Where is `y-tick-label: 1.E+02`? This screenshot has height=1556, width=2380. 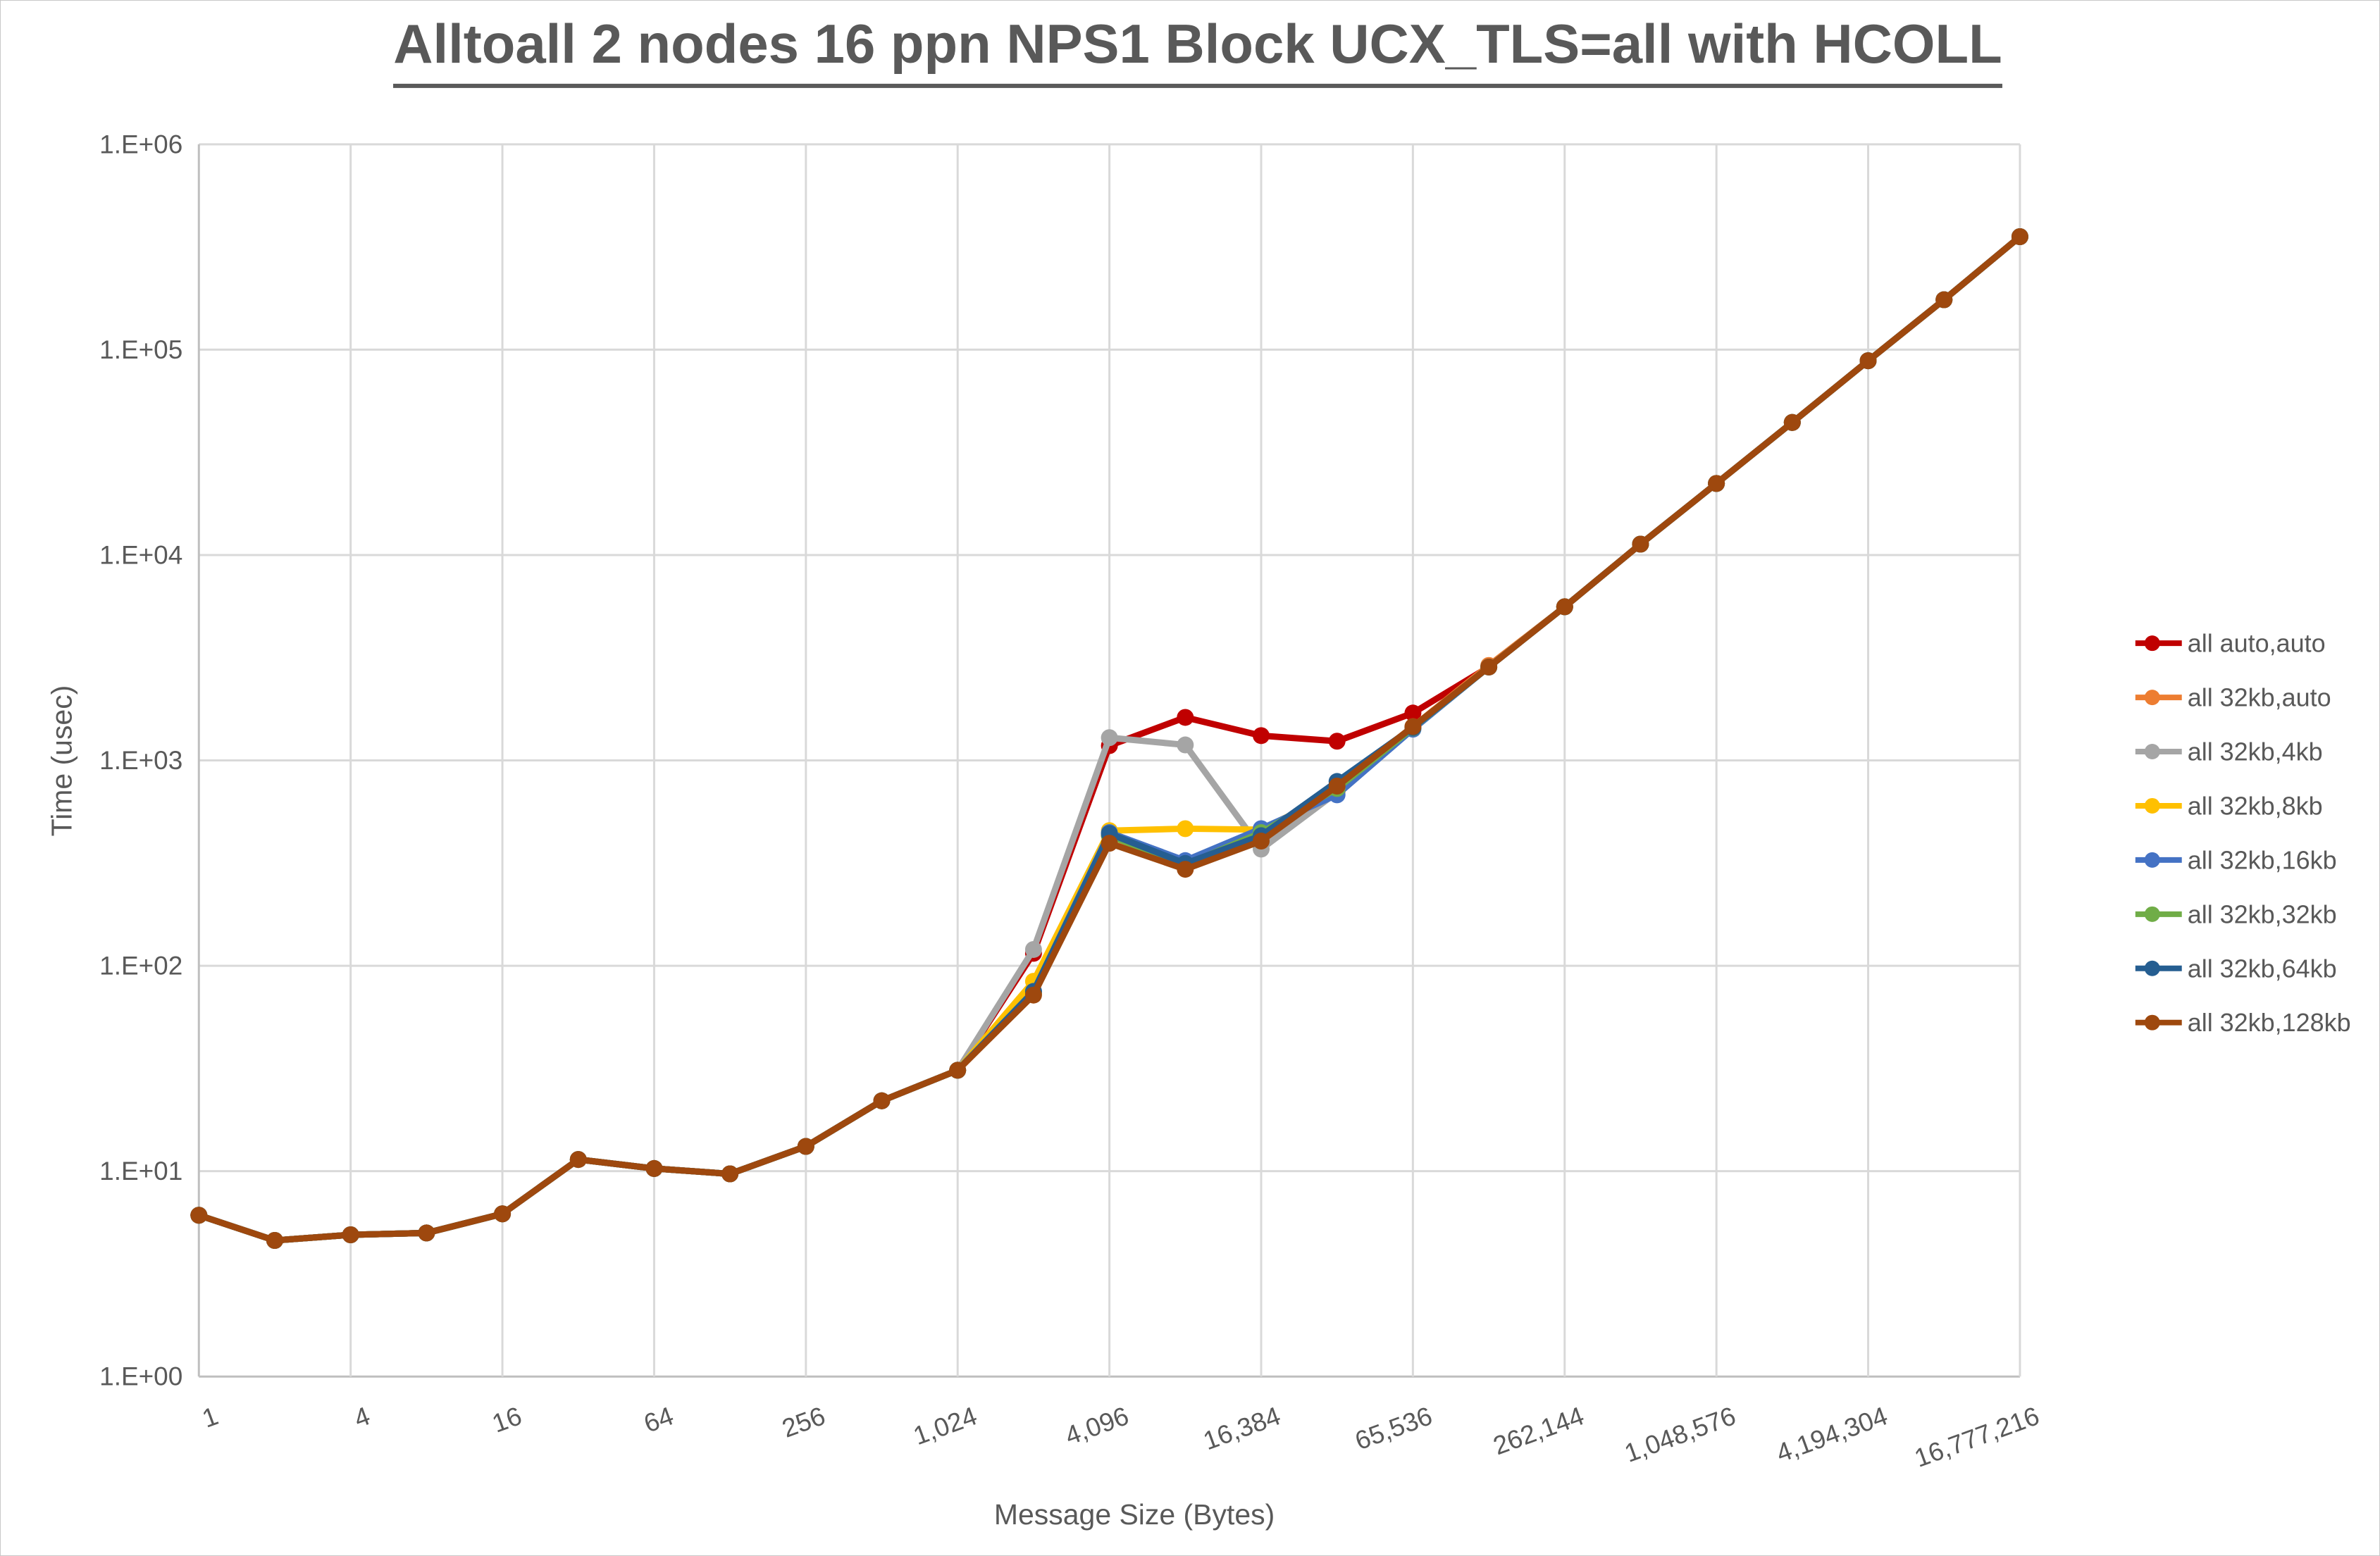 y-tick-label: 1.E+02 is located at coordinates (140, 966).